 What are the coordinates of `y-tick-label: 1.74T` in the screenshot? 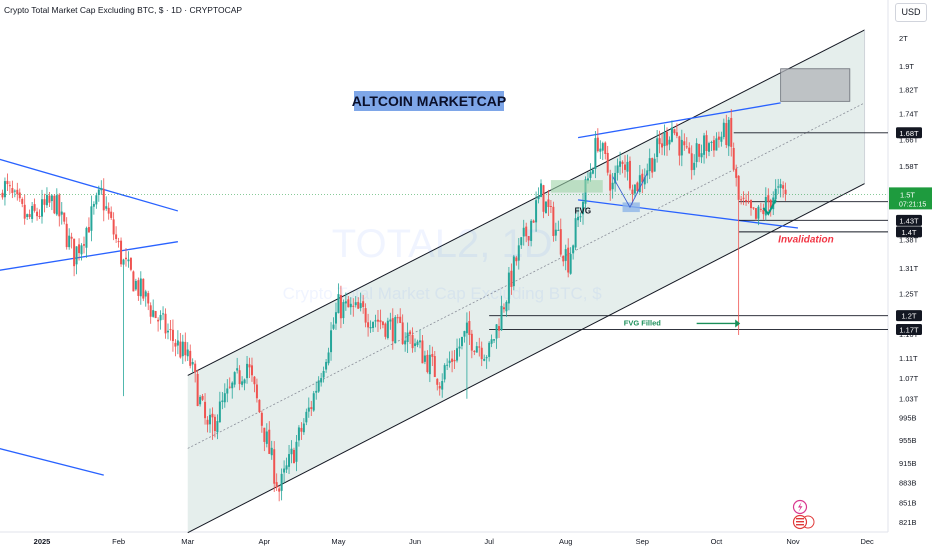 It's located at (909, 114).